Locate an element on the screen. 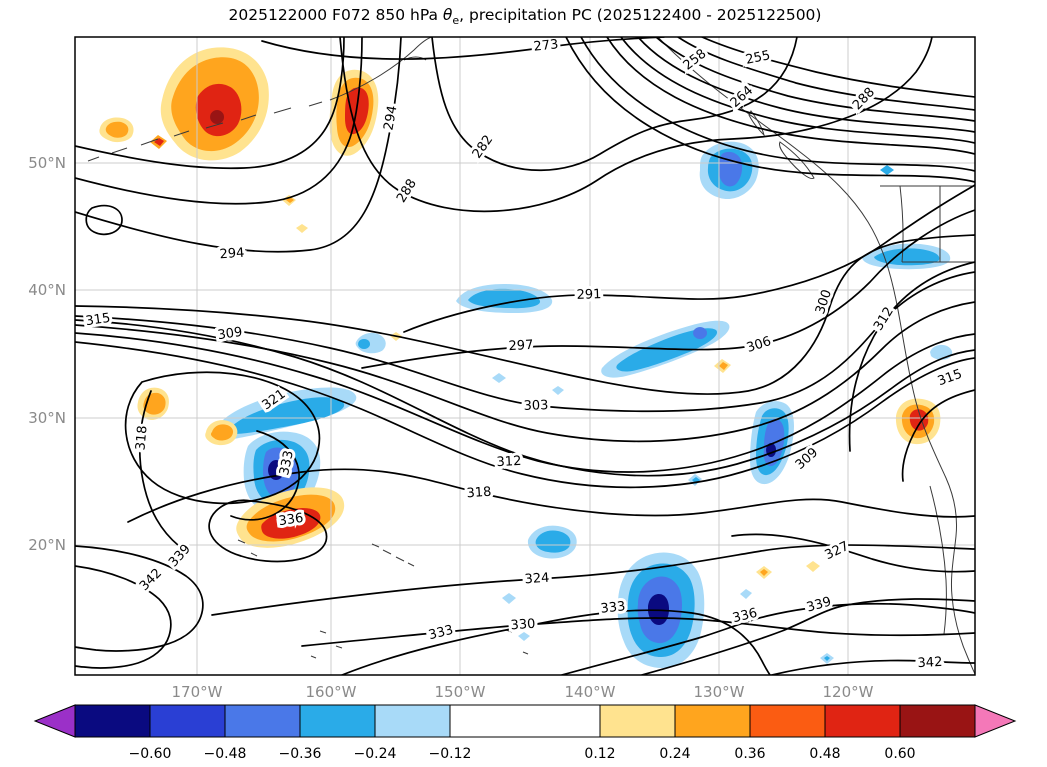 The width and height of the screenshot is (1047, 767). colorbar-extend-left-arrow is located at coordinates (54, 721).